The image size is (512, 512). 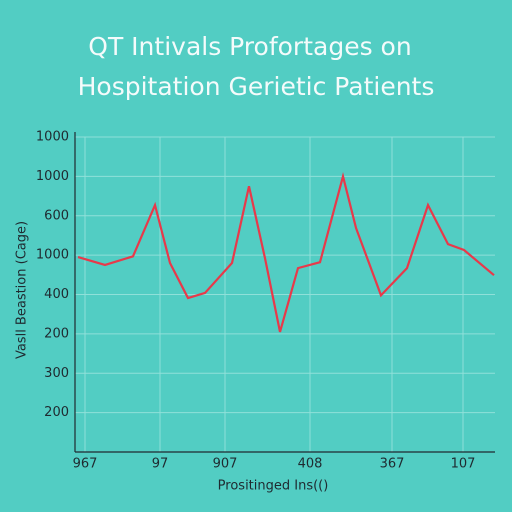 What do you see at coordinates (256, 86) in the screenshot?
I see `chart-title: Hospitation Gerietic Patients` at bounding box center [256, 86].